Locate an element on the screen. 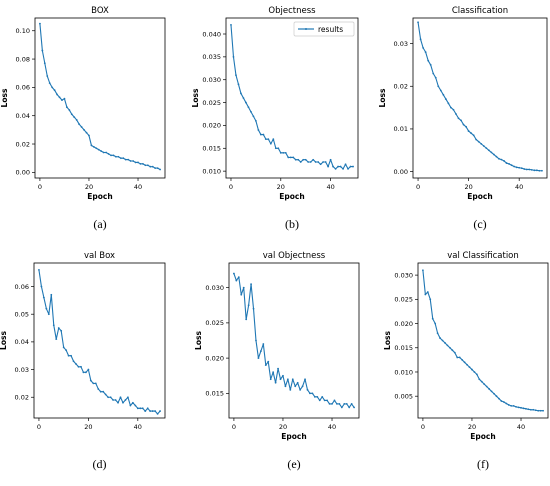 The width and height of the screenshot is (550, 486). chart-title: Classification is located at coordinates (480, 11).